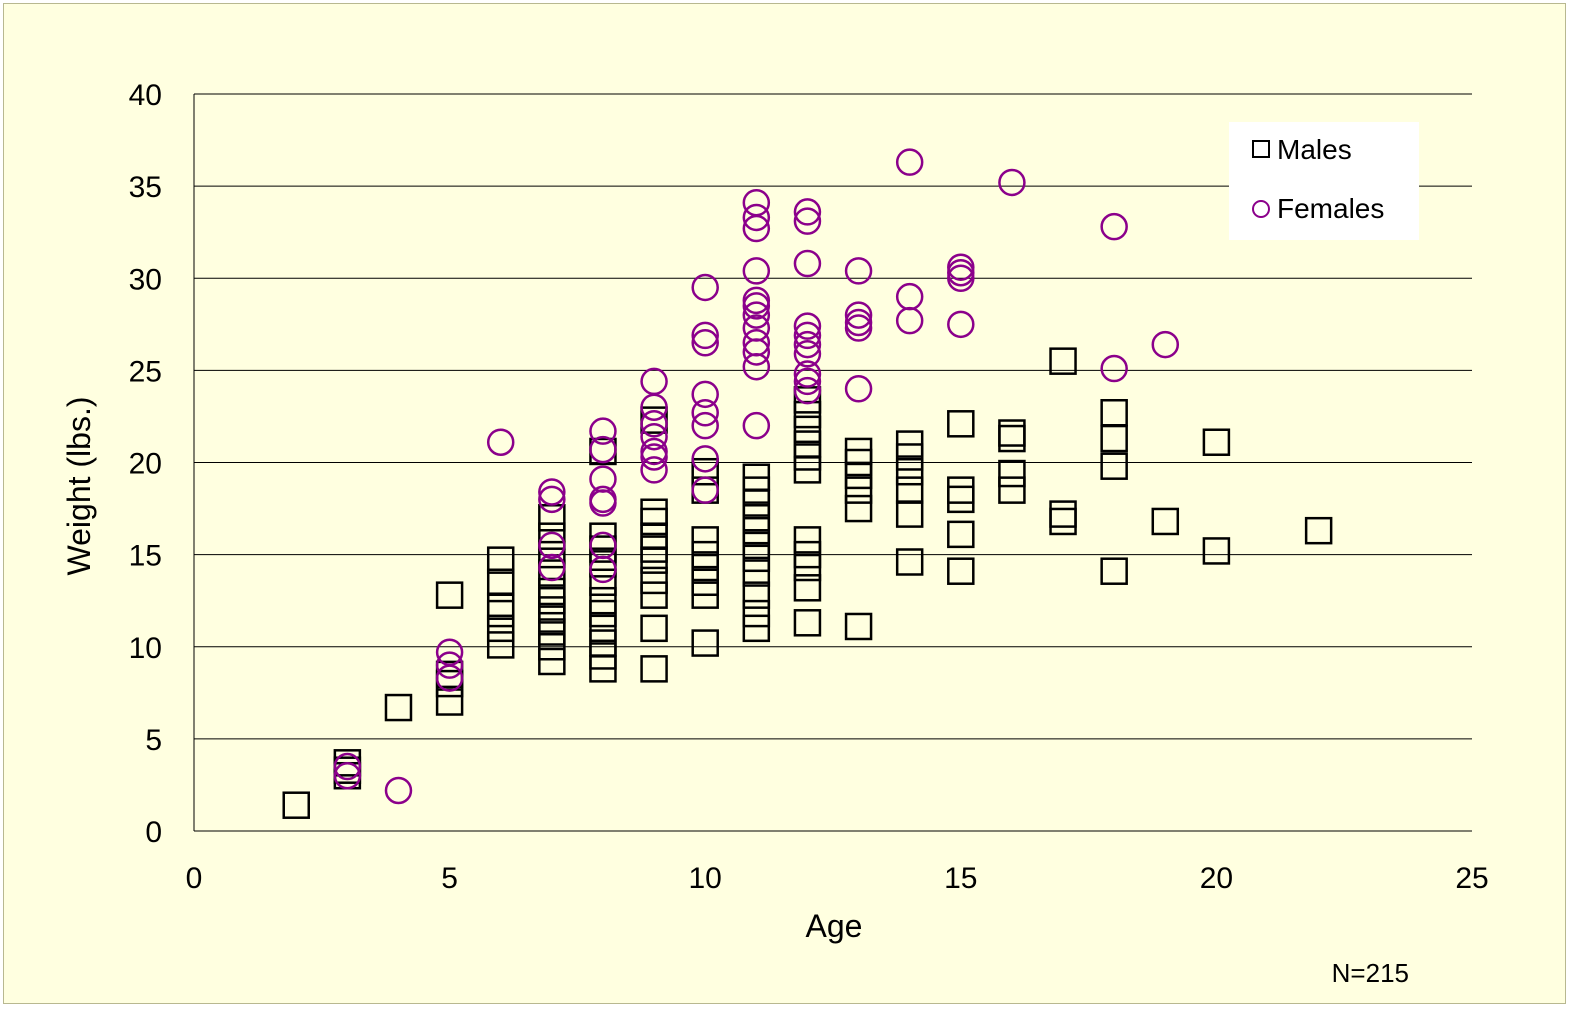  I want to click on y-tick-label-0: 0, so click(153, 832).